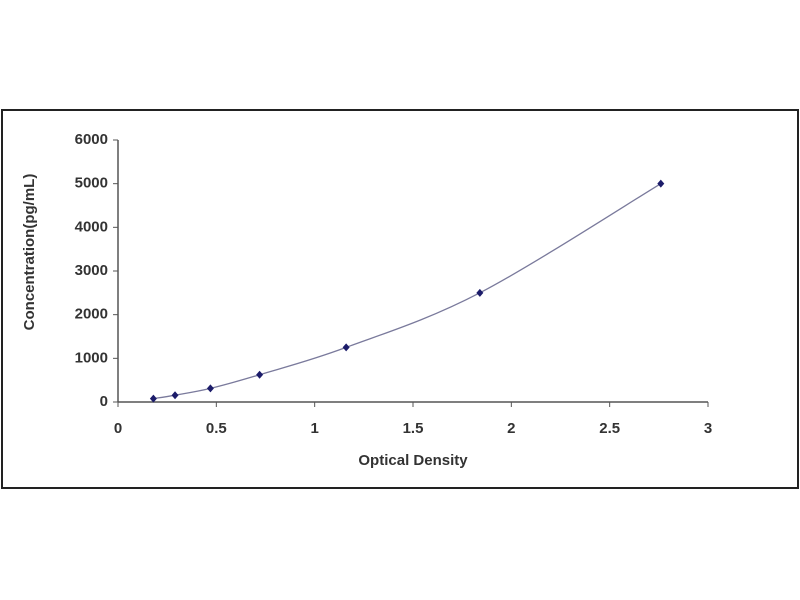 This screenshot has height=600, width=800. I want to click on y-tick-label: 3000, so click(91, 270).